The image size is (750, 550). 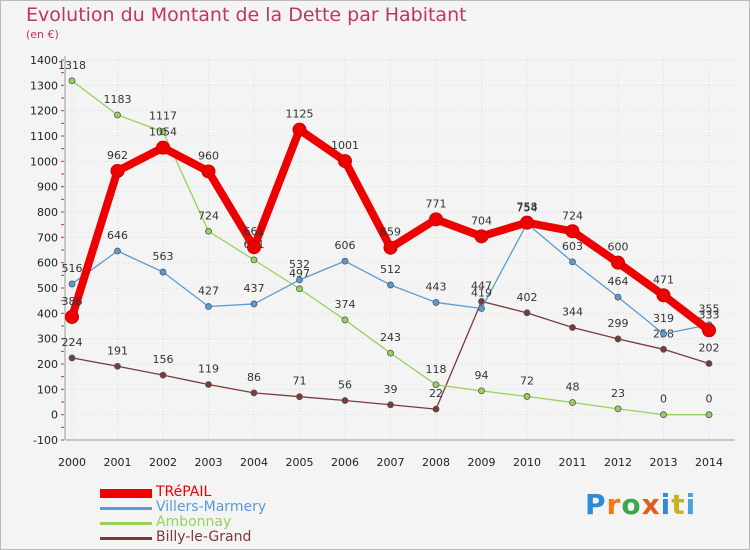 What do you see at coordinates (300, 114) in the screenshot?
I see `data-label: 1125` at bounding box center [300, 114].